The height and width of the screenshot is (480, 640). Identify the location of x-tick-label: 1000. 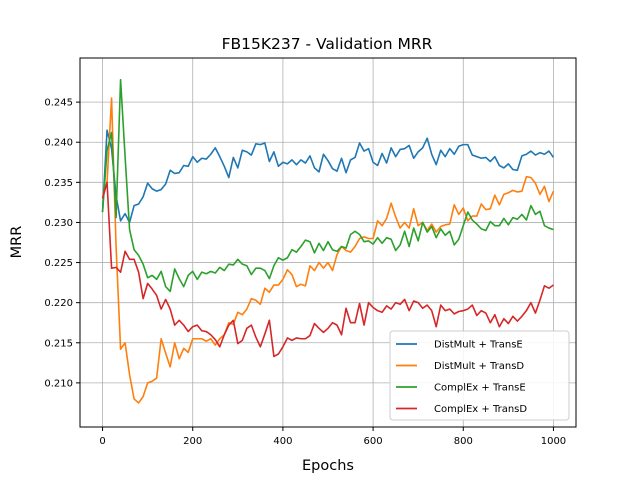
(553, 441).